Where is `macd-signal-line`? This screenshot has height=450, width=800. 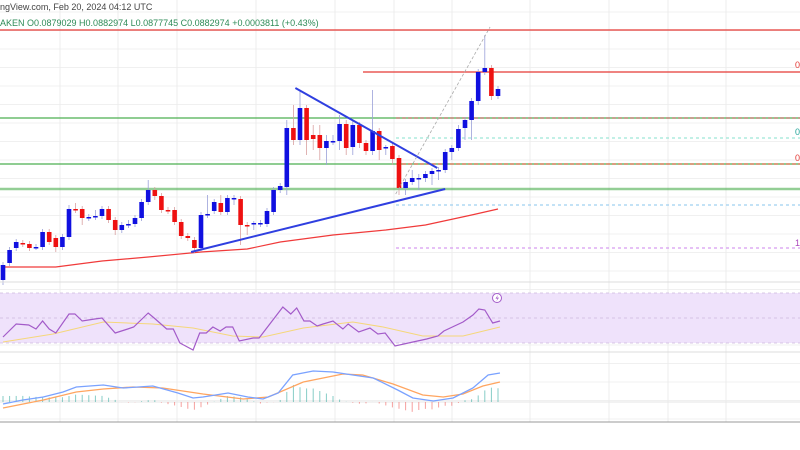
macd-signal-line is located at coordinates (251, 391).